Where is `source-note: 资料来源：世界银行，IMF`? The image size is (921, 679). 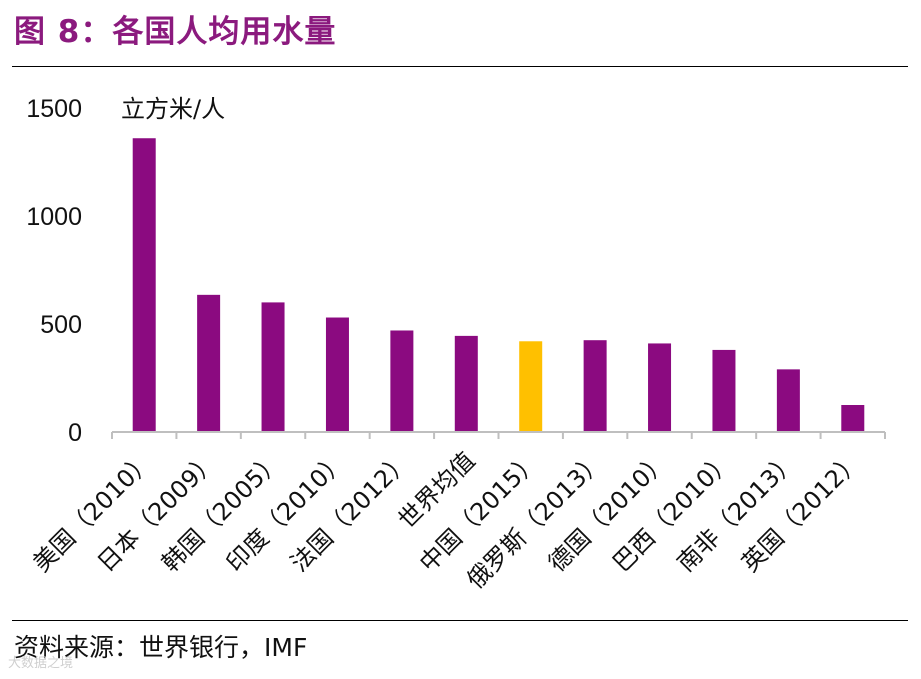 source-note: 资料来源：世界银行，IMF is located at coordinates (161, 647).